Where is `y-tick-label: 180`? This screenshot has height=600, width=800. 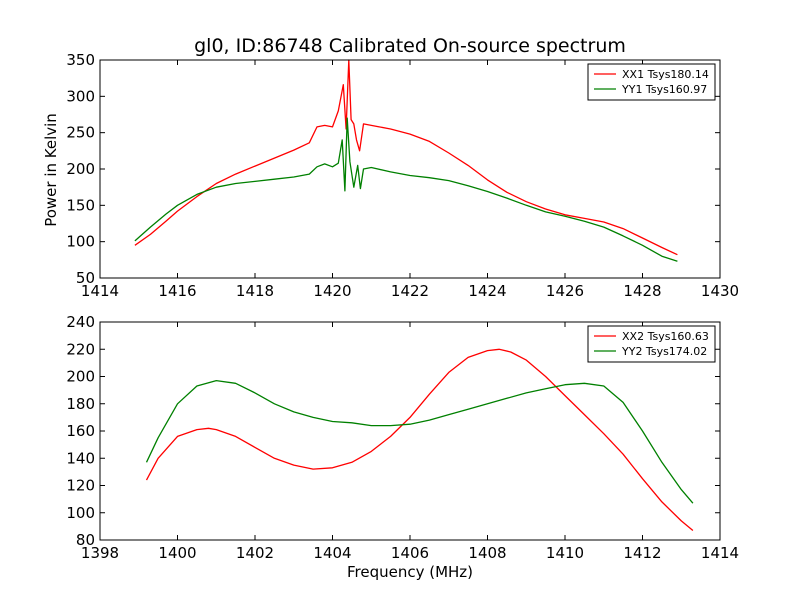 y-tick-label: 180 is located at coordinates (80, 404).